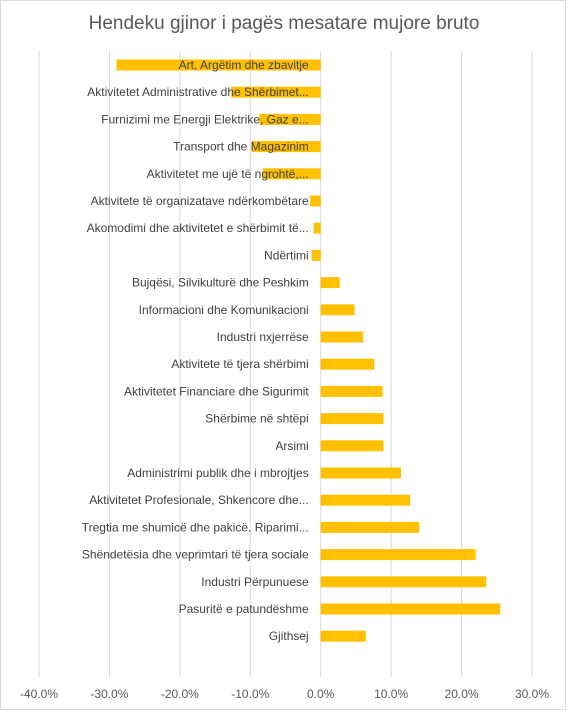 This screenshot has width=568, height=712. What do you see at coordinates (39, 694) in the screenshot?
I see `x-tick-label: -40.0%` at bounding box center [39, 694].